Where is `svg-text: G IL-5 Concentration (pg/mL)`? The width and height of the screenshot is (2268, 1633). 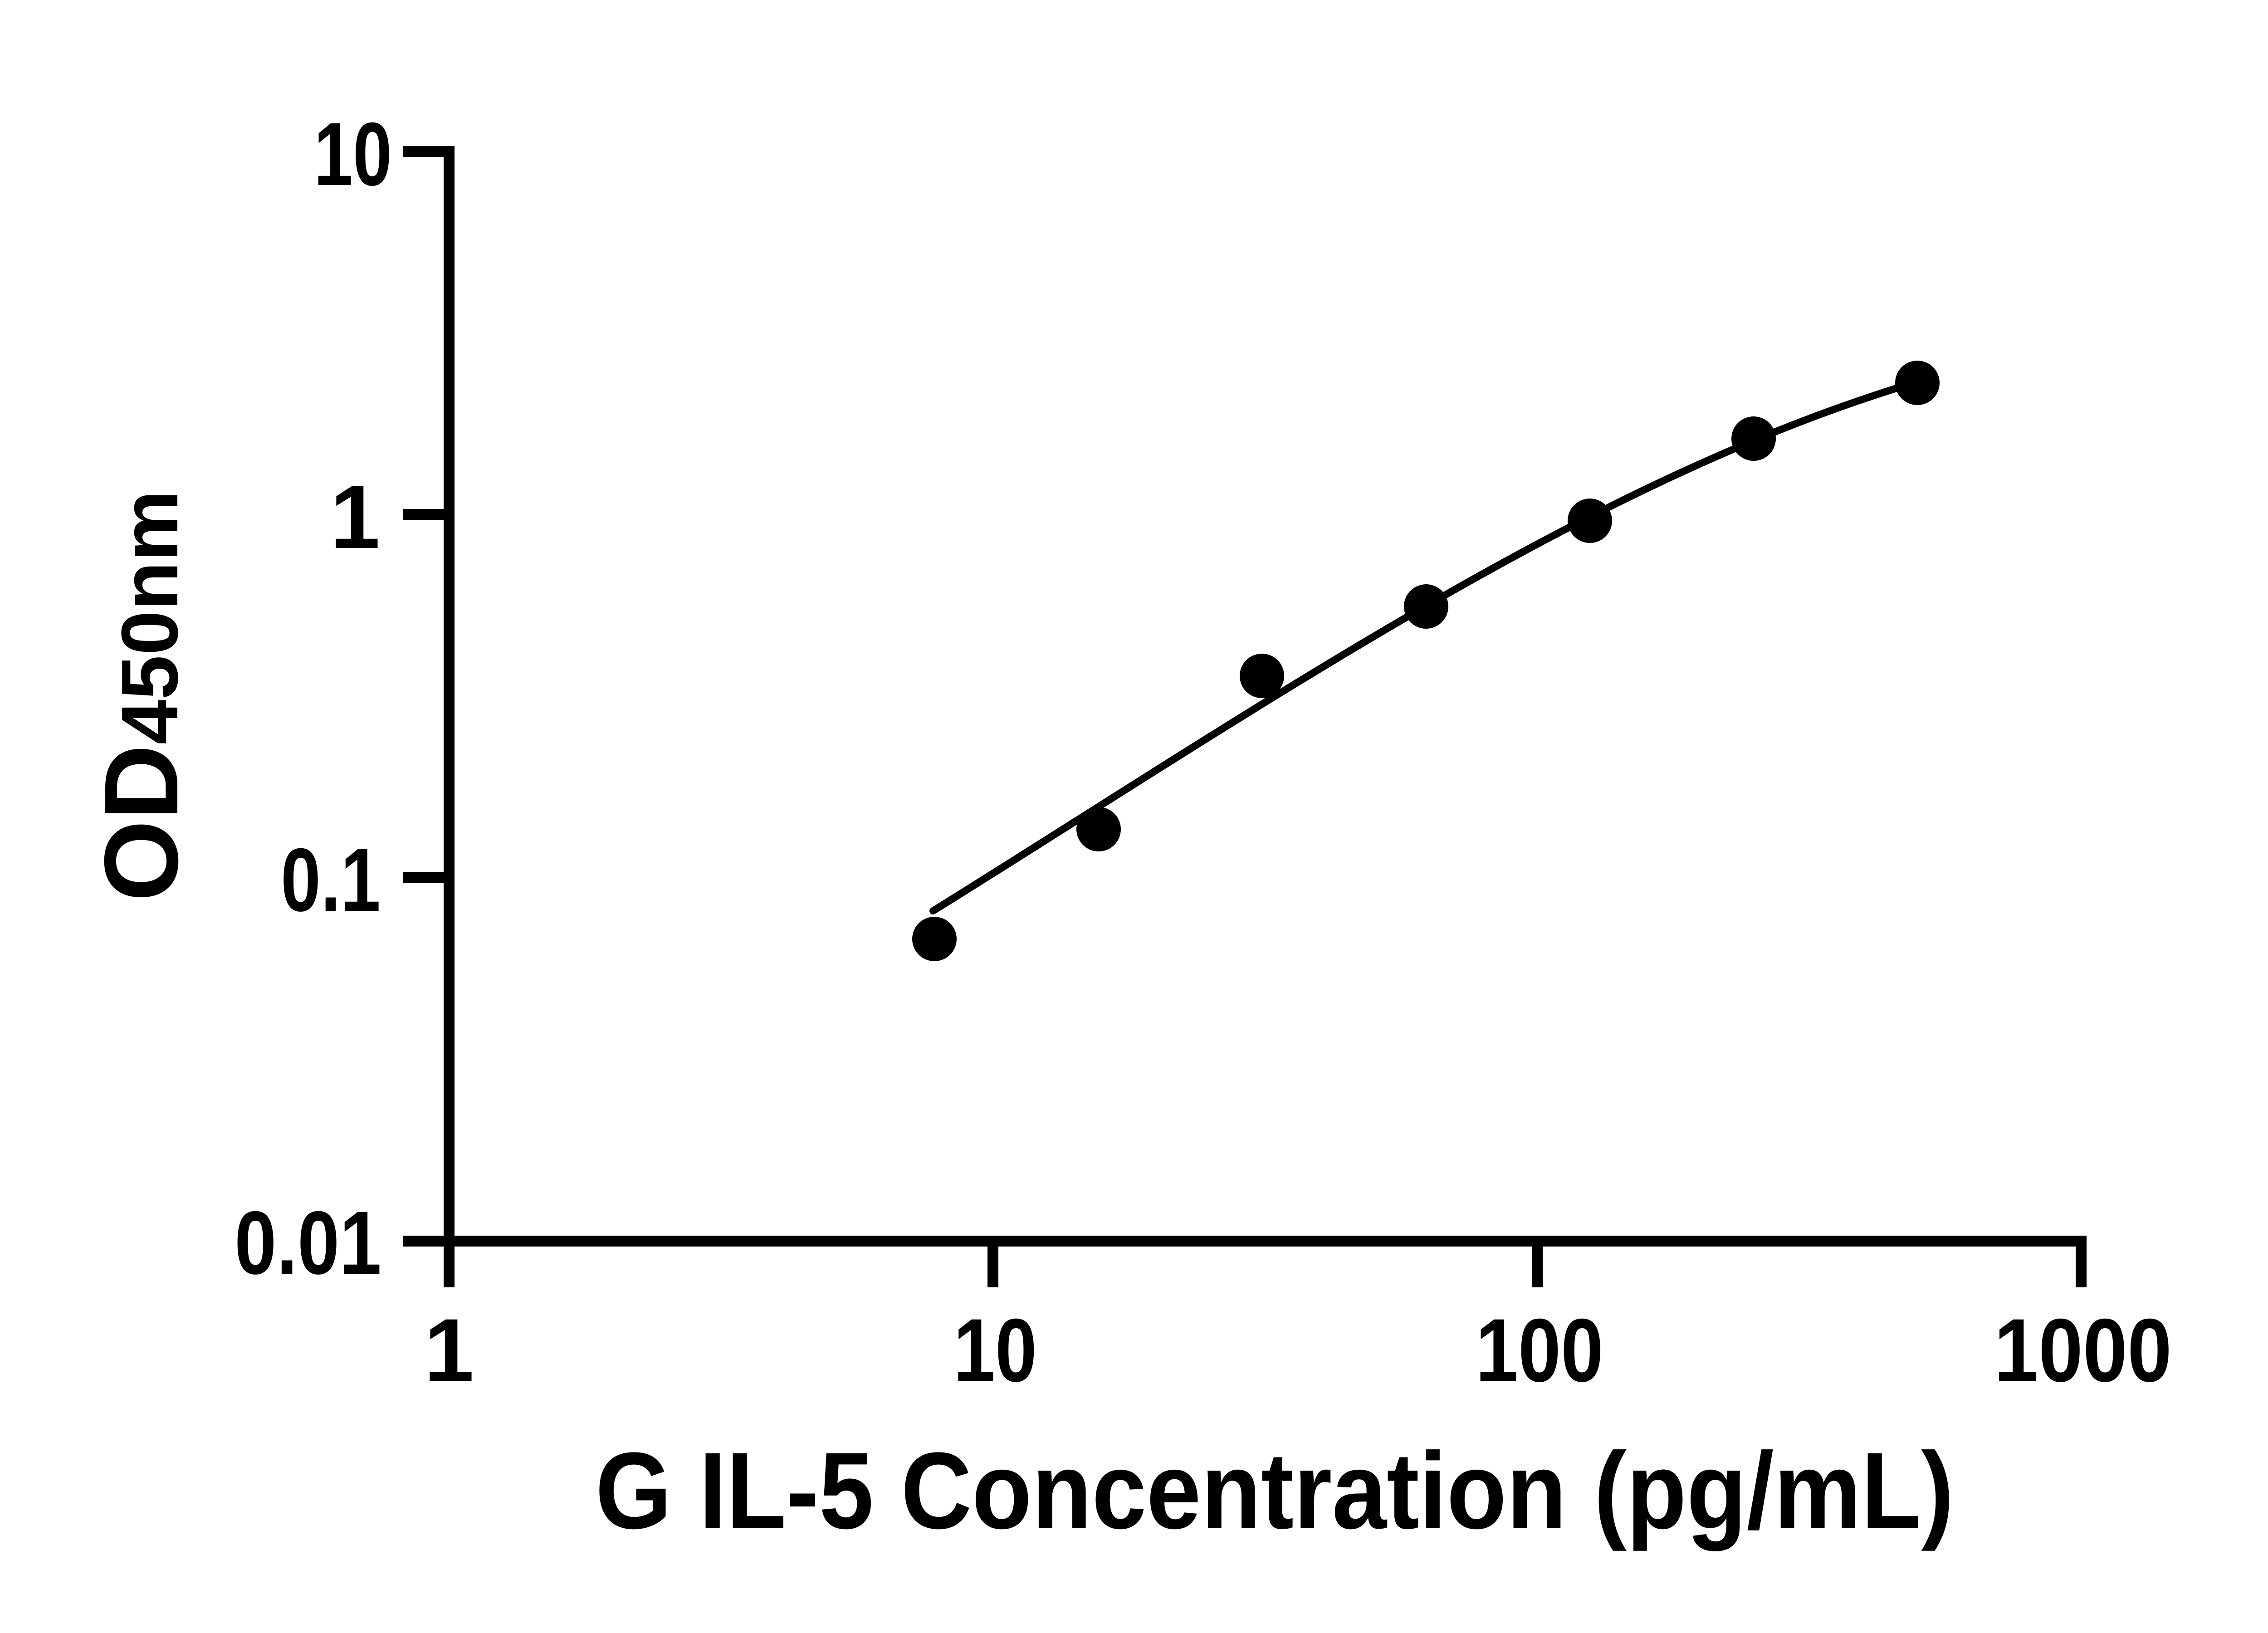 svg-text: G IL-5 Concentration (pg/mL) is located at coordinates (1275, 1490).